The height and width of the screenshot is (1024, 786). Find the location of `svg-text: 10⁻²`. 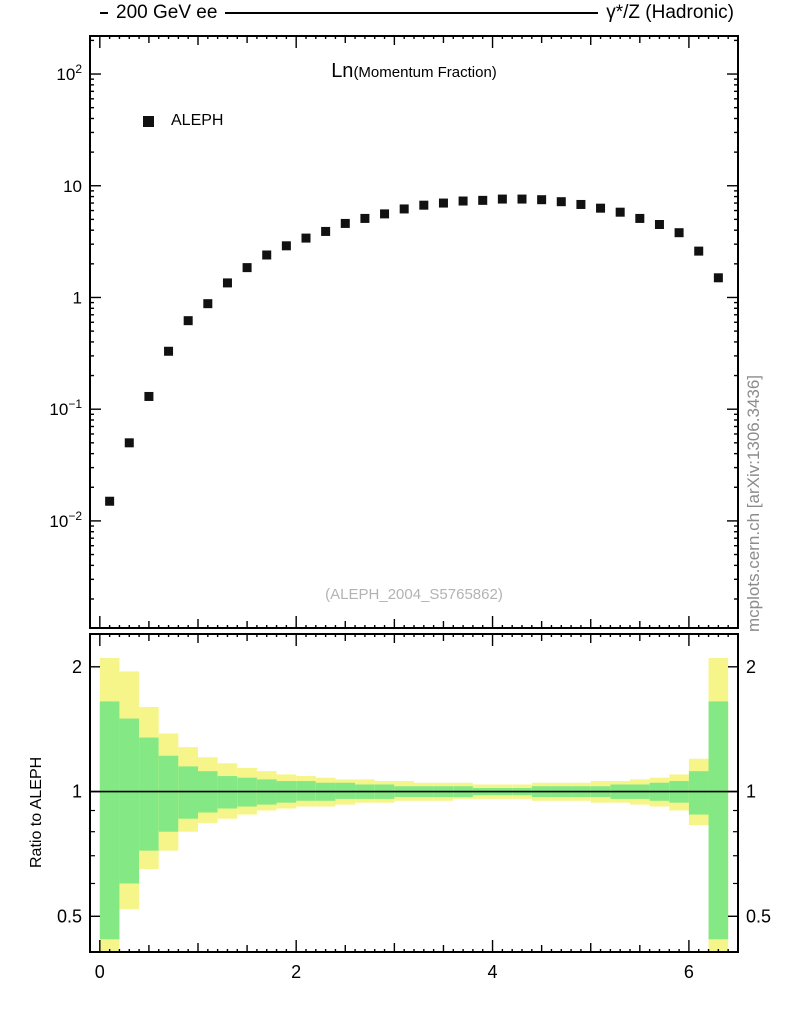

svg-text: 10⁻² is located at coordinates (65, 520).